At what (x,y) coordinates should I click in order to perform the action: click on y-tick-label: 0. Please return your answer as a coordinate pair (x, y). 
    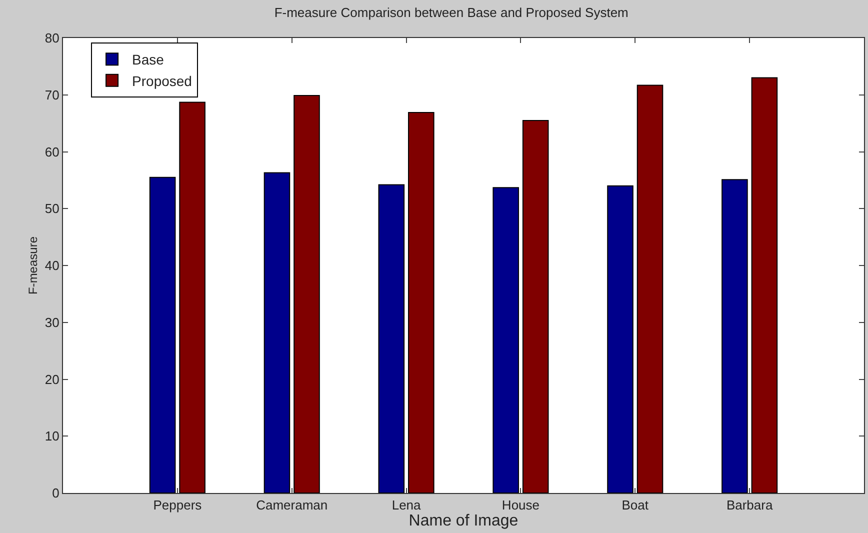
    Looking at the image, I should click on (56, 493).